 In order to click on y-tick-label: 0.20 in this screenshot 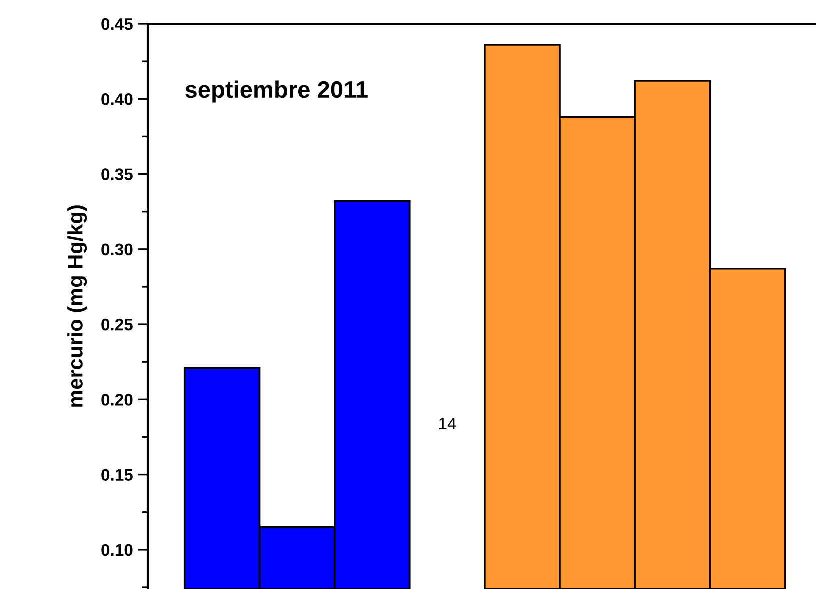, I will do `click(117, 400)`.